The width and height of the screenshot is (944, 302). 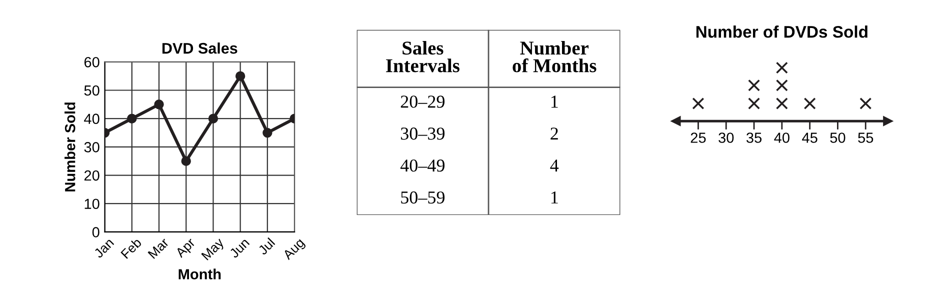 What do you see at coordinates (422, 134) in the screenshot?
I see `category-label: 30–39` at bounding box center [422, 134].